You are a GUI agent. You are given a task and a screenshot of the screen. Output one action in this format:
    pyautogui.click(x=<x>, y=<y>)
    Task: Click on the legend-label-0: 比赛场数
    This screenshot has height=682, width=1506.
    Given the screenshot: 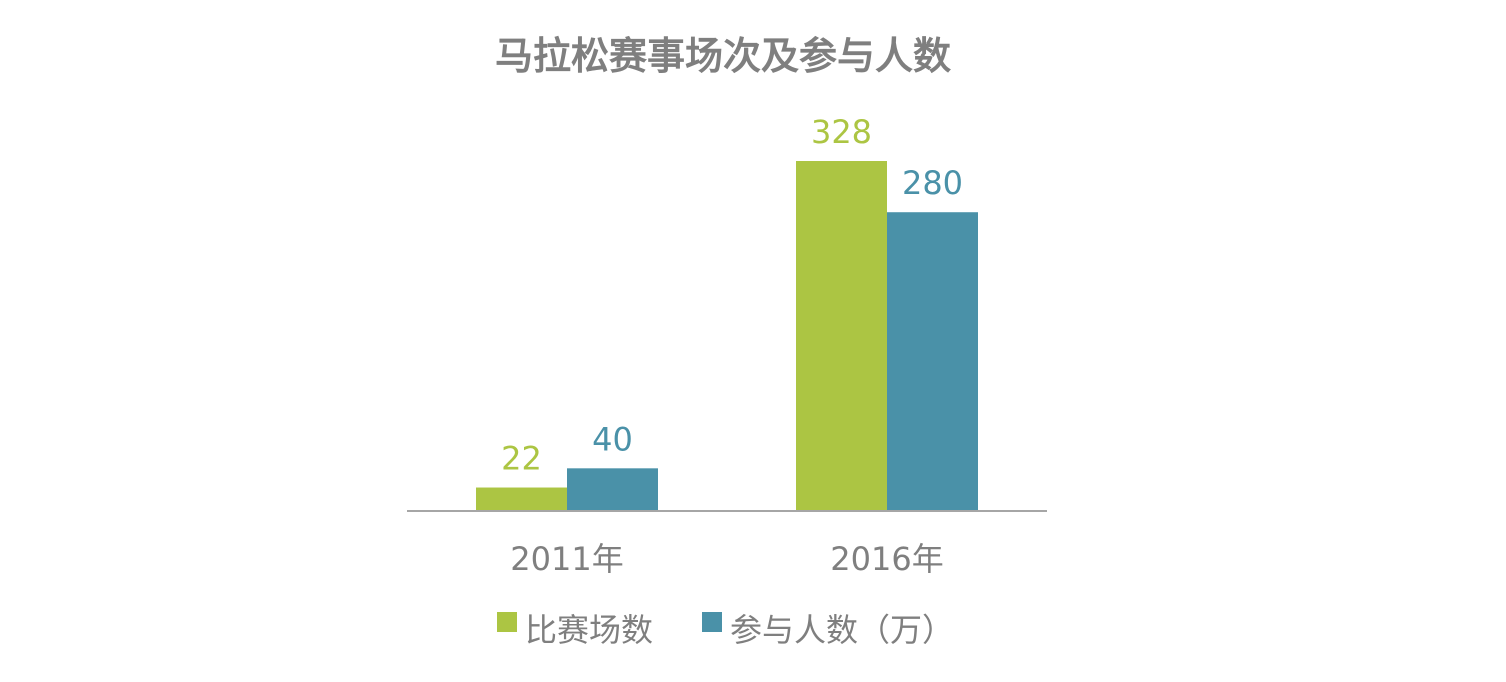 What is the action you would take?
    pyautogui.click(x=589, y=630)
    